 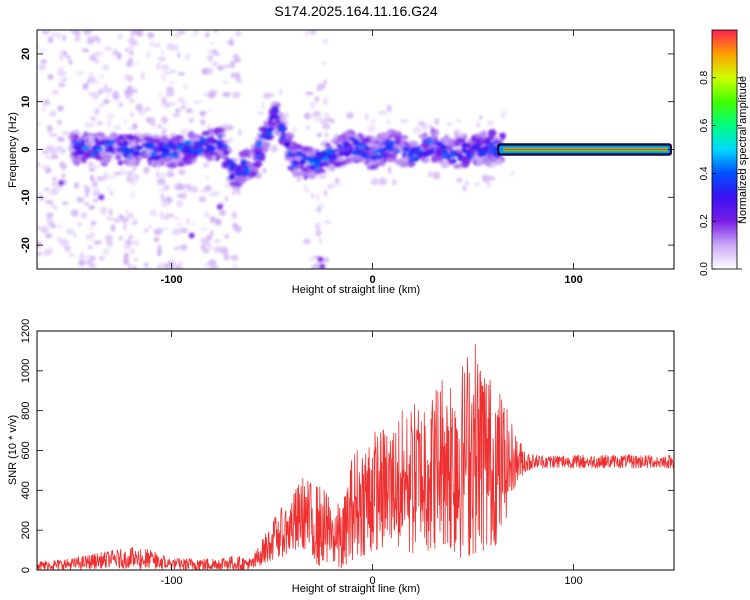 What do you see at coordinates (26, 245) in the screenshot?
I see `spectrogram-ytick-label: -20` at bounding box center [26, 245].